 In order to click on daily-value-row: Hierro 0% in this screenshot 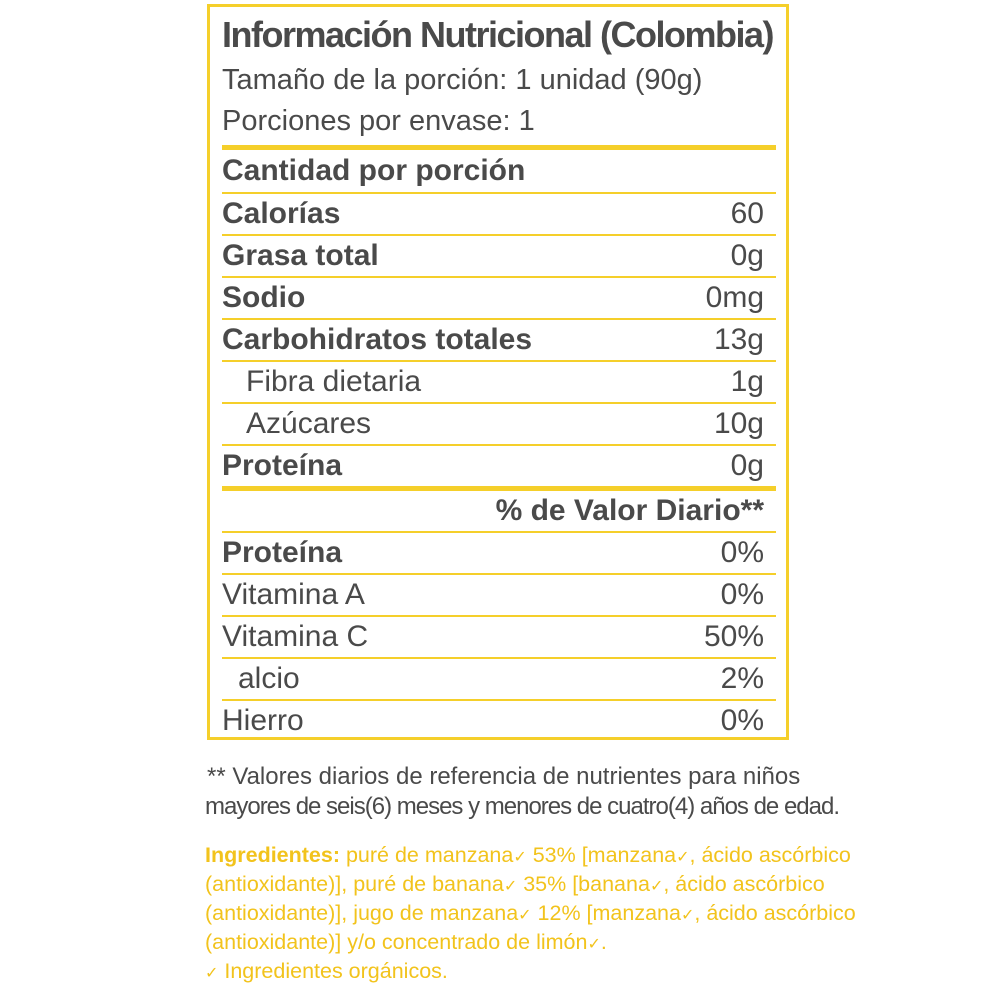, I will do `click(493, 721)`.